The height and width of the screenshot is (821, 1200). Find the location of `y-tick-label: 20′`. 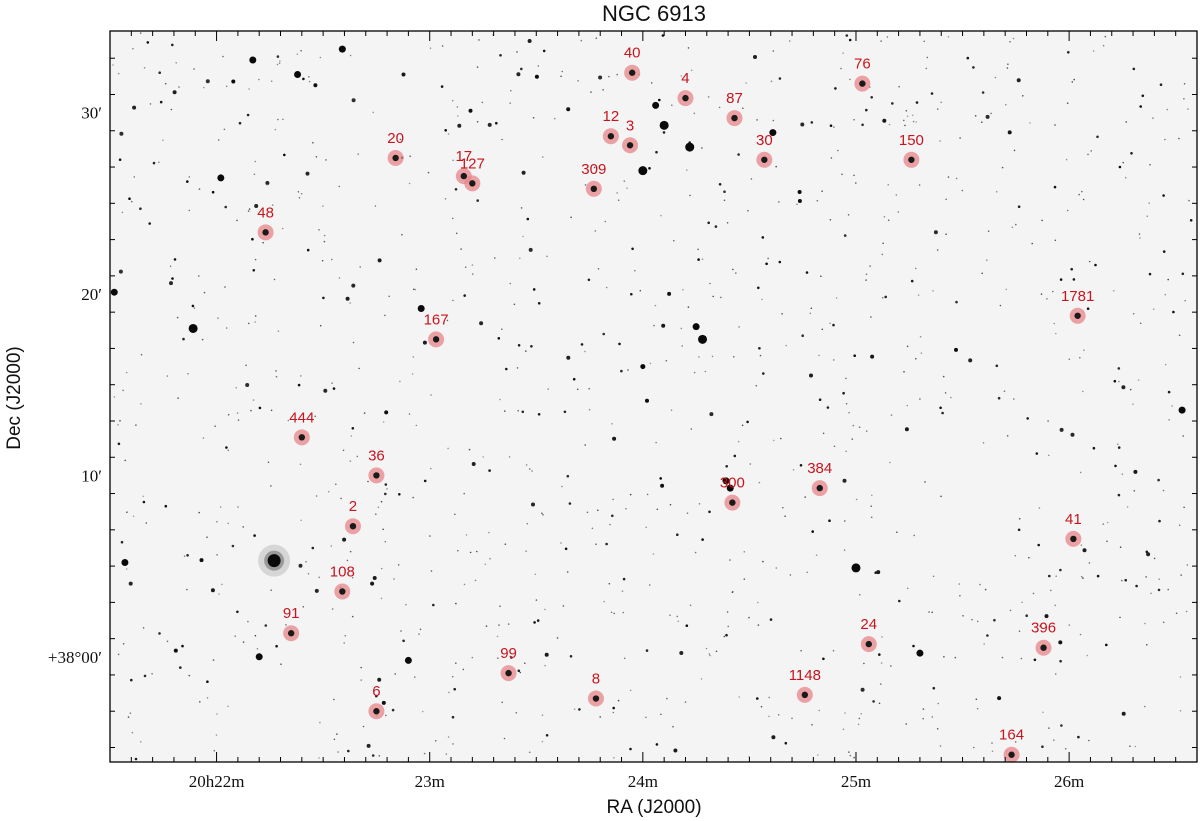

y-tick-label: 20′ is located at coordinates (91, 294).